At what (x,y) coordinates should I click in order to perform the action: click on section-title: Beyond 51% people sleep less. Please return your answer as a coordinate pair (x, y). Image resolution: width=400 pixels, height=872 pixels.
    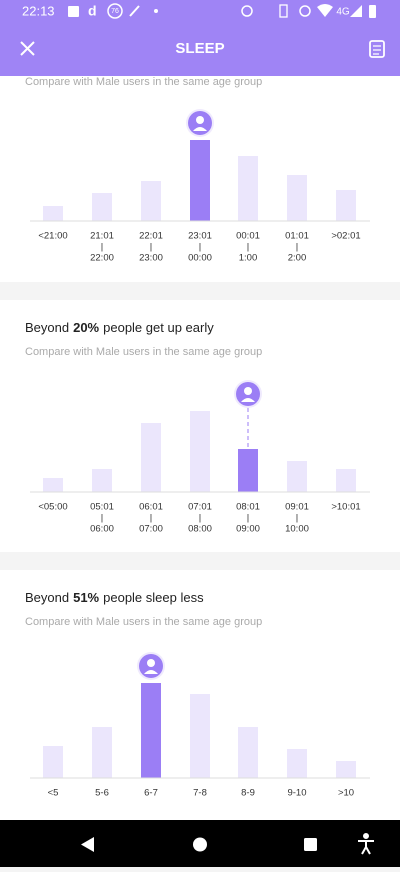
    Looking at the image, I should click on (114, 597).